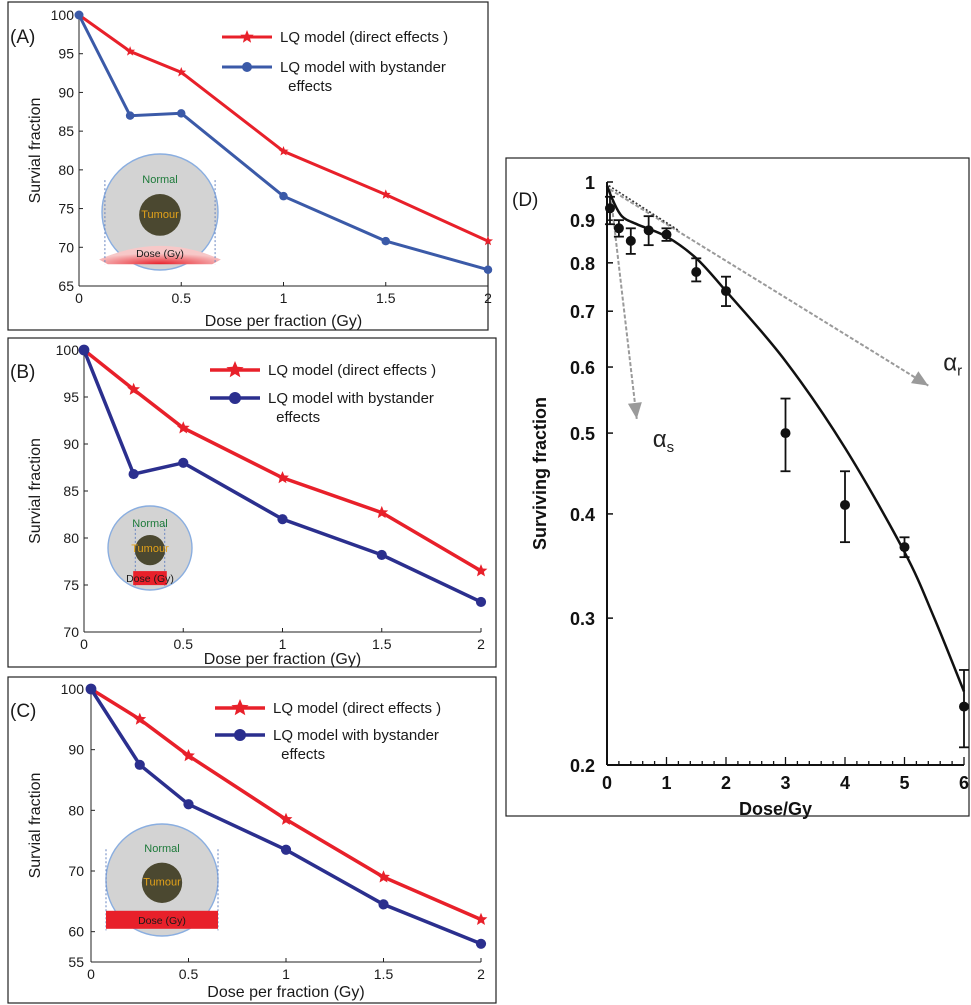  Describe the element at coordinates (582, 312) in the screenshot. I see `y-tick-label: 0.7` at that location.